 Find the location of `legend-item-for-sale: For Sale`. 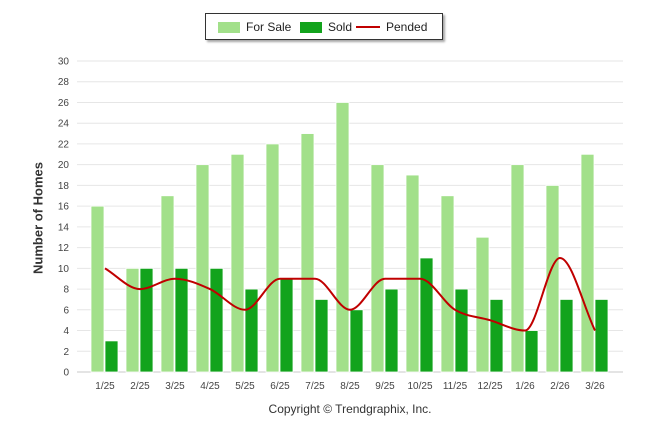

legend-item-for-sale: For Sale is located at coordinates (254, 27).